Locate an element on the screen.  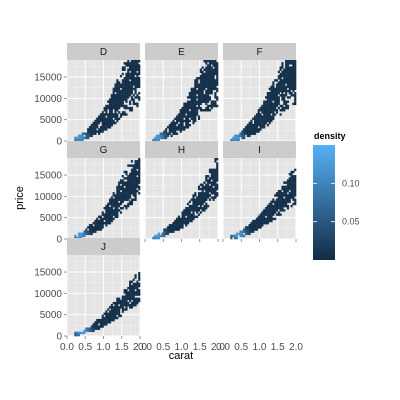
x-tick-label: 0.0 is located at coordinates (145, 347).